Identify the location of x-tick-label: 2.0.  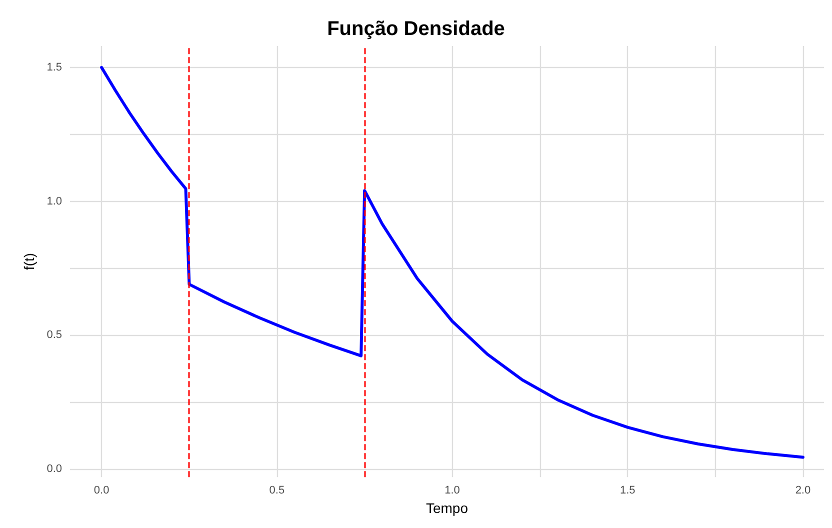
(803, 490).